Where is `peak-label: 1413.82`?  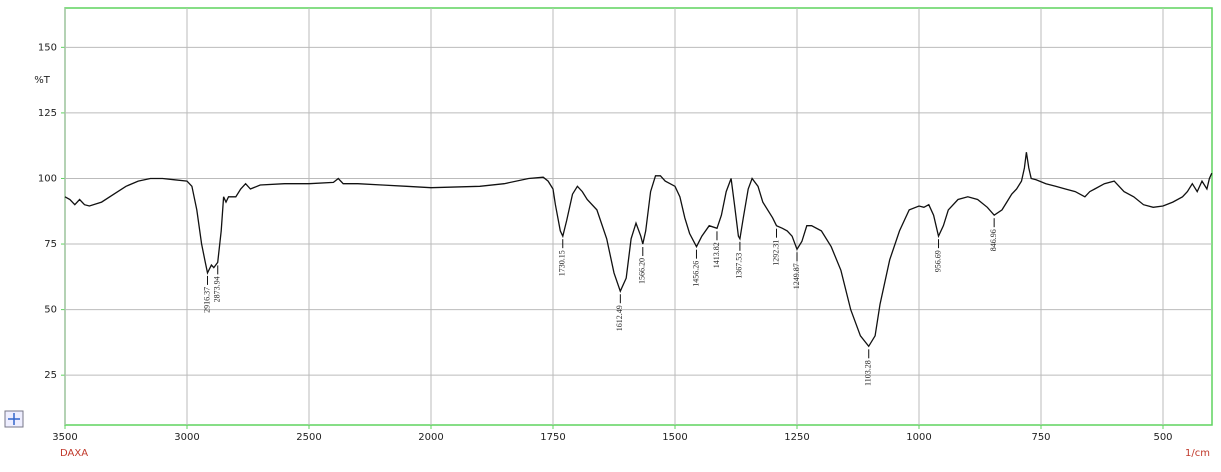 peak-label: 1413.82 is located at coordinates (716, 255).